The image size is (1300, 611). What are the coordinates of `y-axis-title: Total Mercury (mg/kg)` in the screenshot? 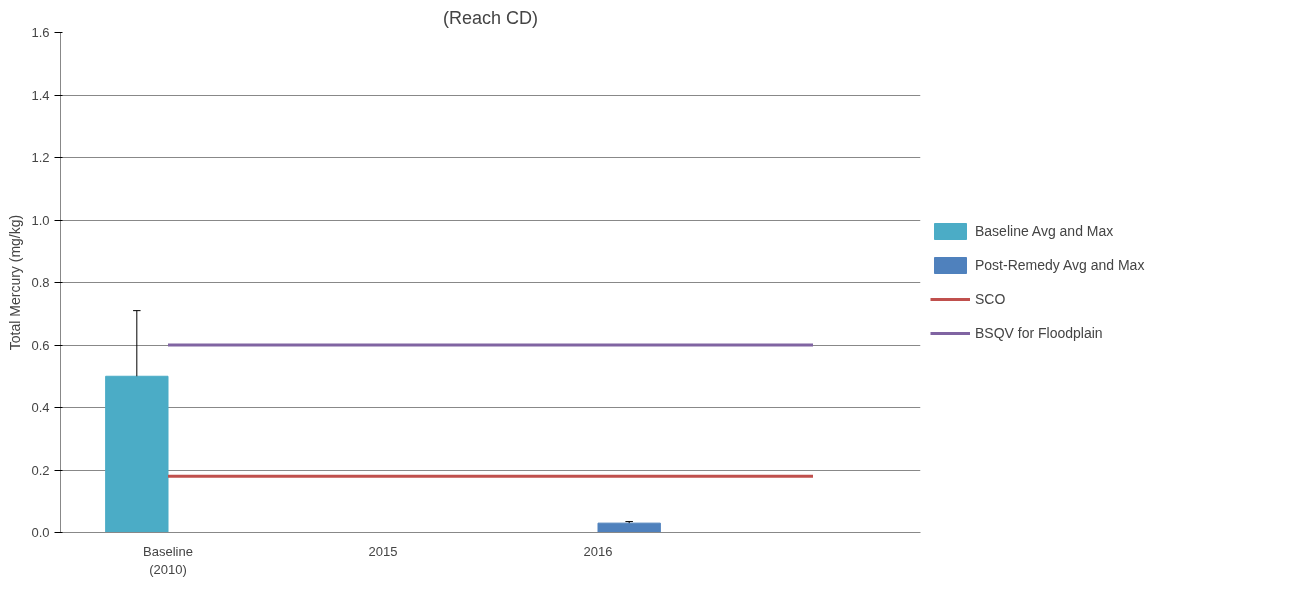 It's located at (15, 282).